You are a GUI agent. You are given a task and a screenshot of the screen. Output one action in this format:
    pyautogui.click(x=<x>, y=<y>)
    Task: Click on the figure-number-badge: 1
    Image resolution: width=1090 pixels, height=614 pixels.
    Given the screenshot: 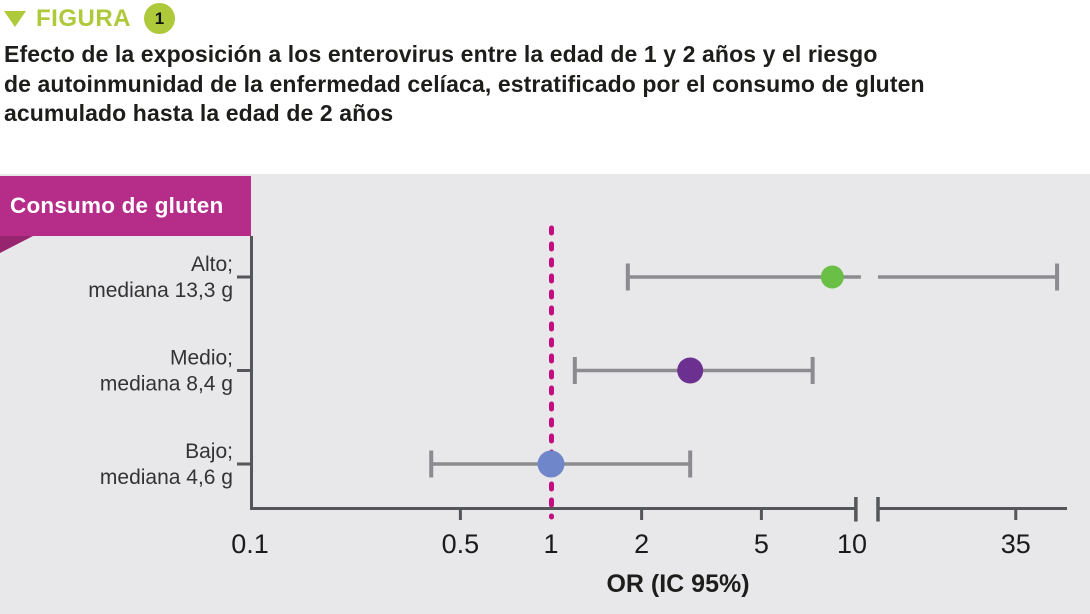 What is the action you would take?
    pyautogui.click(x=159, y=18)
    